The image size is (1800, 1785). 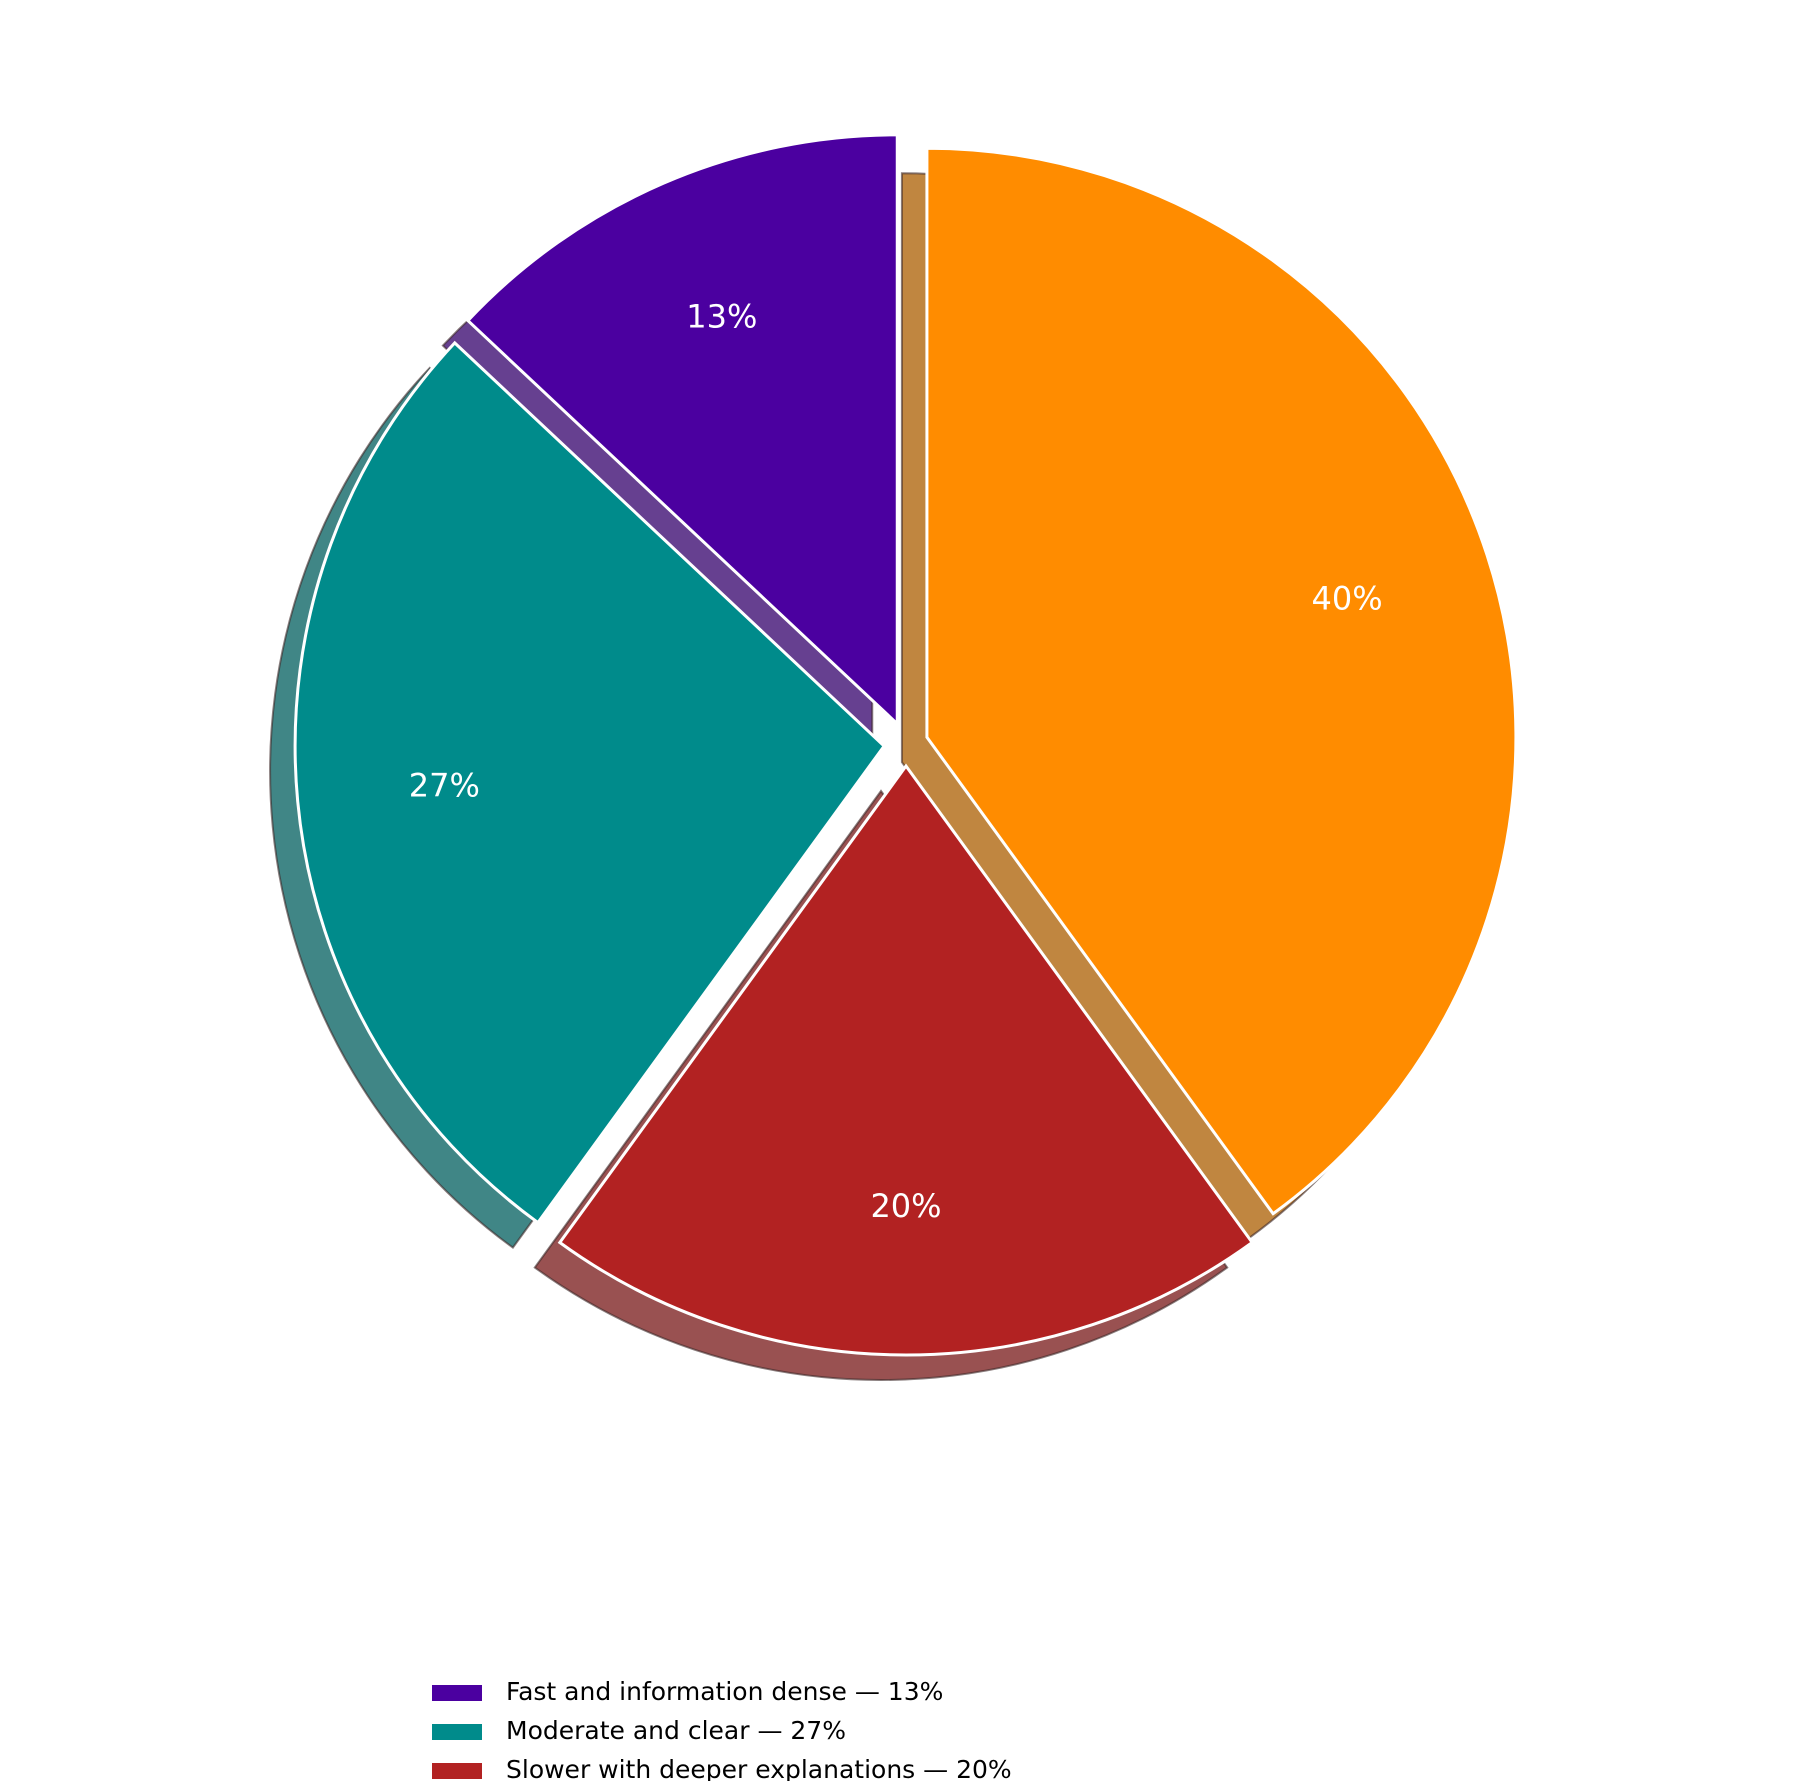 What do you see at coordinates (1346, 599) in the screenshot?
I see `slice-label: 40%` at bounding box center [1346, 599].